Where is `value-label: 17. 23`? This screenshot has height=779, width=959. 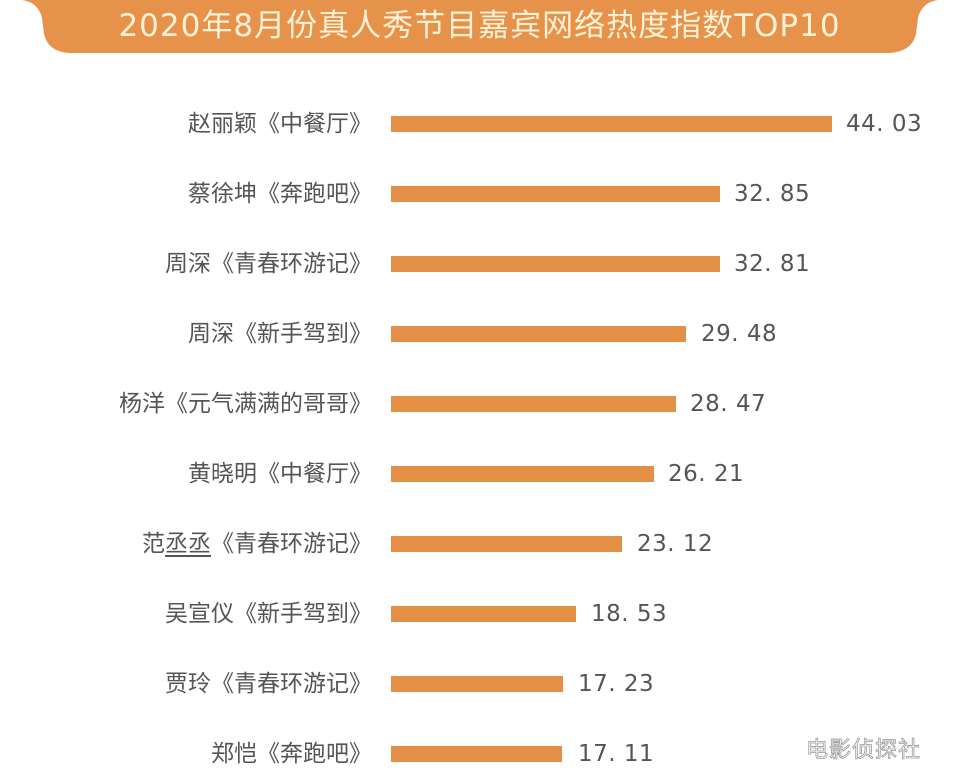 value-label: 17. 23 is located at coordinates (616, 684).